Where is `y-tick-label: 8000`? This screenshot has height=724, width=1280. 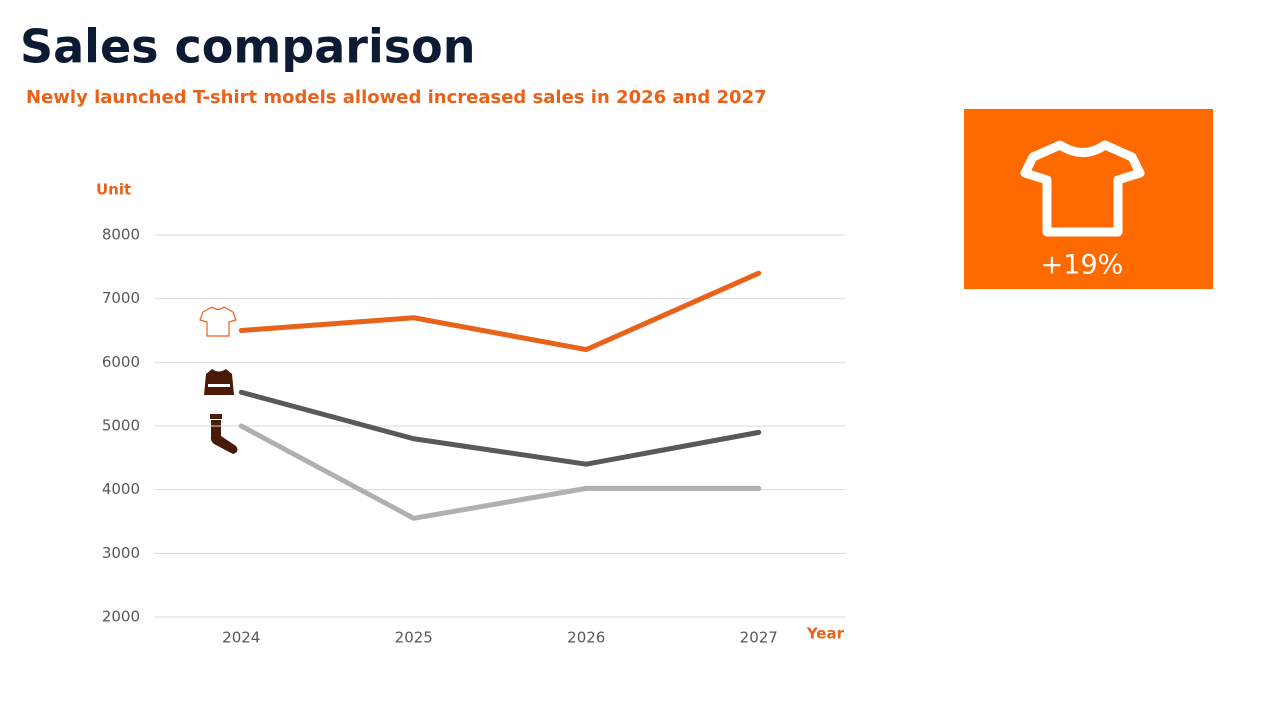
y-tick-label: 8000 is located at coordinates (121, 235).